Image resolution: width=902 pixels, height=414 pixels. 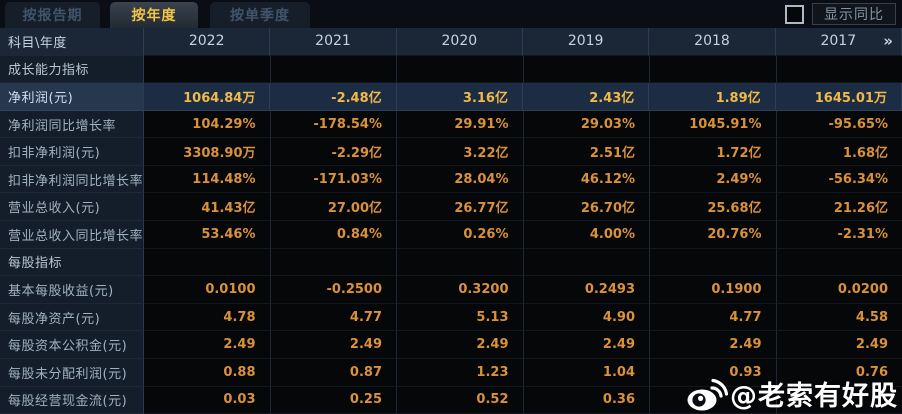 What do you see at coordinates (713, 235) in the screenshot?
I see `cell-value: 20.76%` at bounding box center [713, 235].